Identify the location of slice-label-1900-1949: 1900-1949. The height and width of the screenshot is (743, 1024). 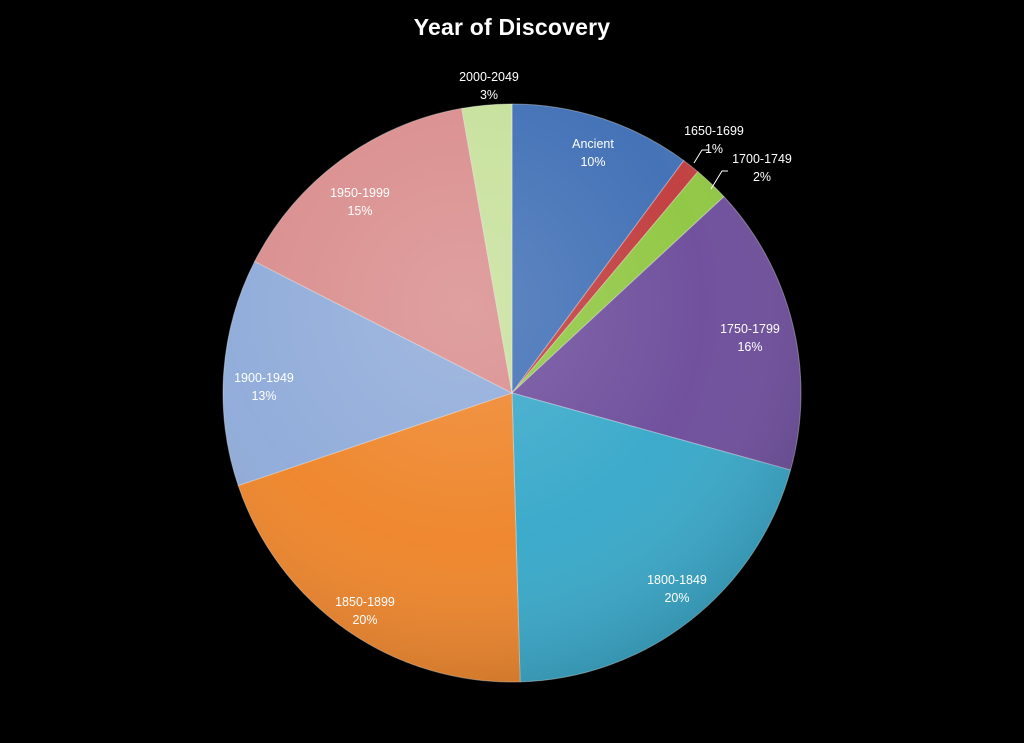
(264, 378).